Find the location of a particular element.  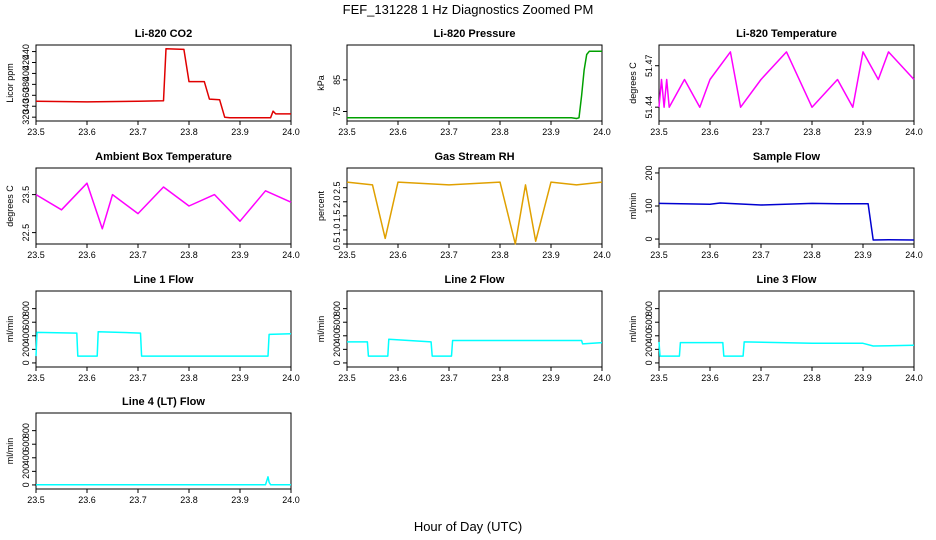

y-tick-label: 51.47 is located at coordinates (649, 65).